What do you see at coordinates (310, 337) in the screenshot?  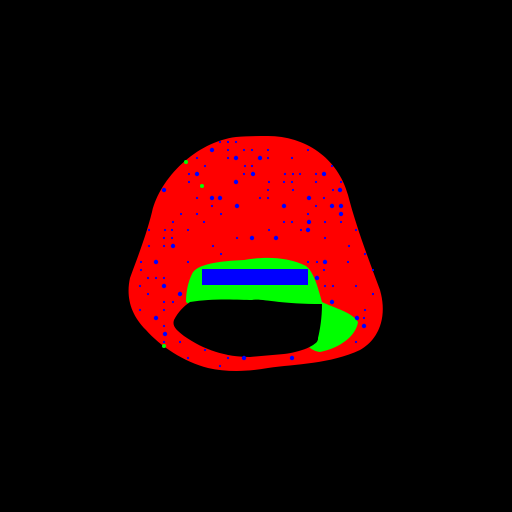 I see `cavity-notch` at bounding box center [310, 337].